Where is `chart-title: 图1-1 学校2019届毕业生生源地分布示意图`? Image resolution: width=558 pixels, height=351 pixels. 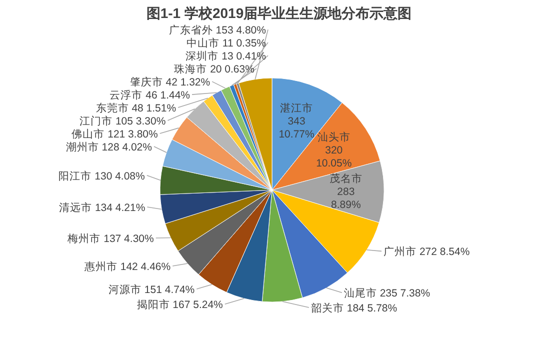
chart-title: 图1-1 学校2019届毕业生生源地分布示意图 is located at coordinates (279, 13).